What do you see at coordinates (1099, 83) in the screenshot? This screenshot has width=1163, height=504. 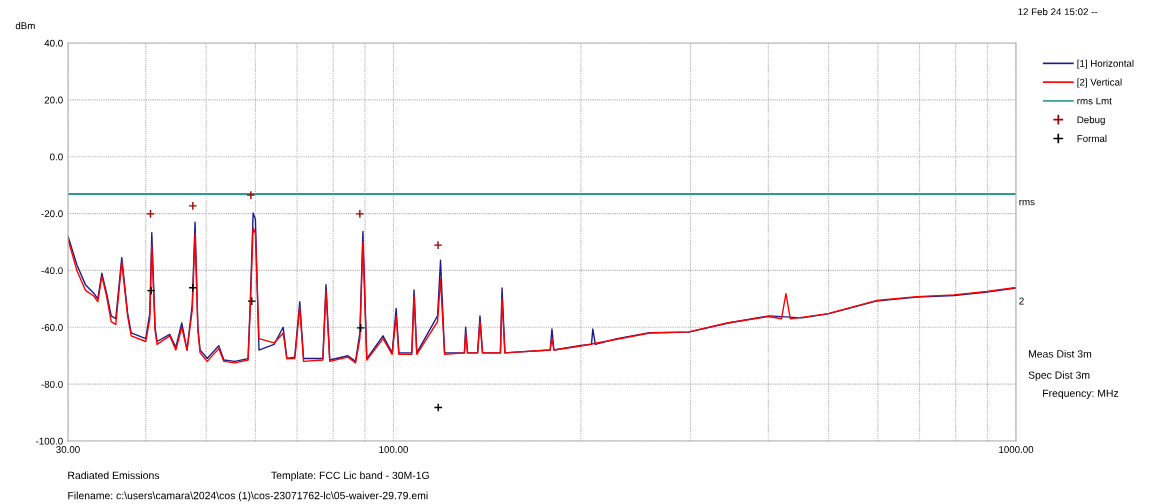 I see `legend-label: [2] Vertical` at bounding box center [1099, 83].